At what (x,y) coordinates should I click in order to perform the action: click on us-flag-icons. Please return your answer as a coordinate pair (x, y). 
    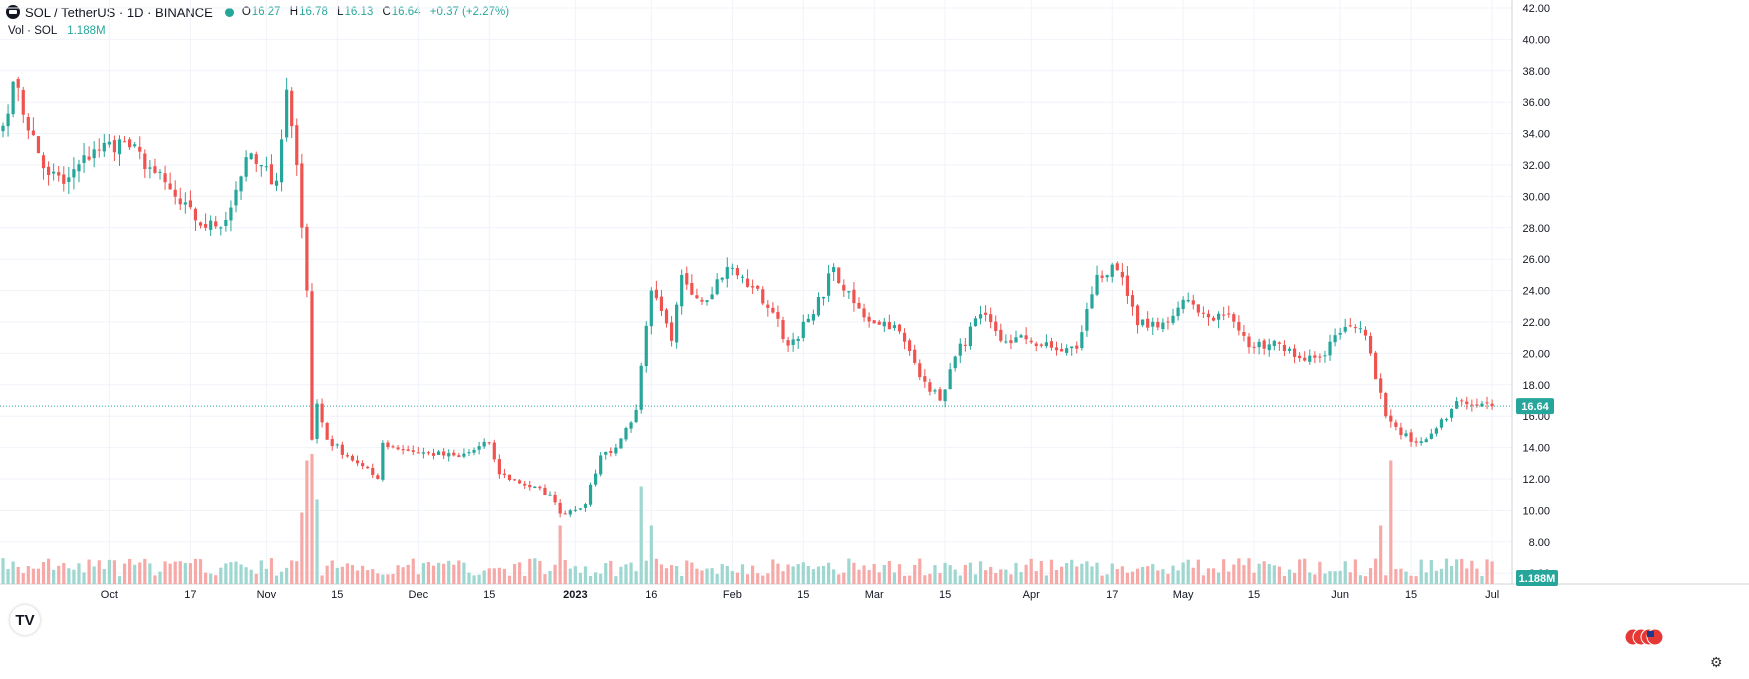
    Looking at the image, I should click on (1644, 637).